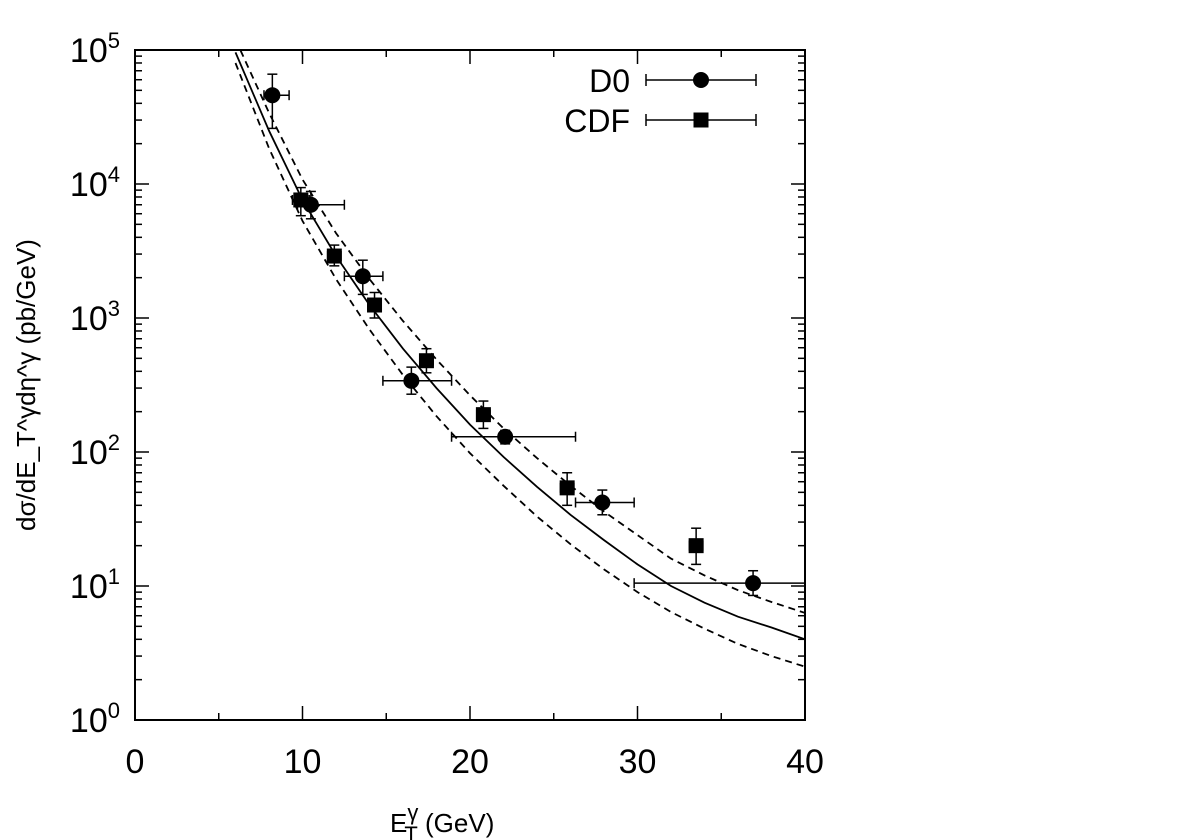  What do you see at coordinates (805, 762) in the screenshot?
I see `x-tick-label: 40` at bounding box center [805, 762].